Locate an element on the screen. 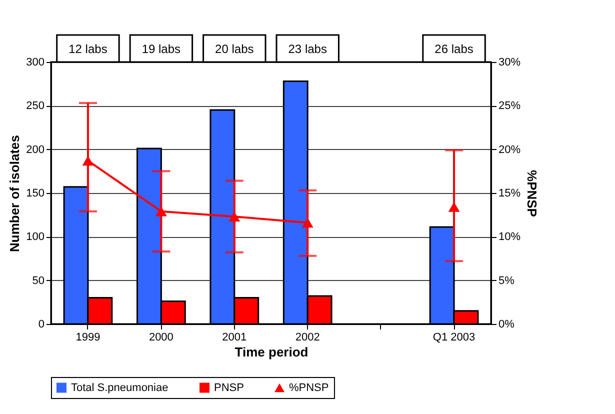 The height and width of the screenshot is (414, 615). y-tick-label: 300 is located at coordinates (35, 62).